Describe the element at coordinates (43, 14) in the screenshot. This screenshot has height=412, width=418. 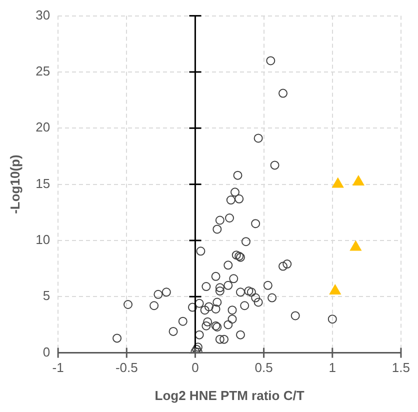
I see `y-tick-label: 30` at that location.